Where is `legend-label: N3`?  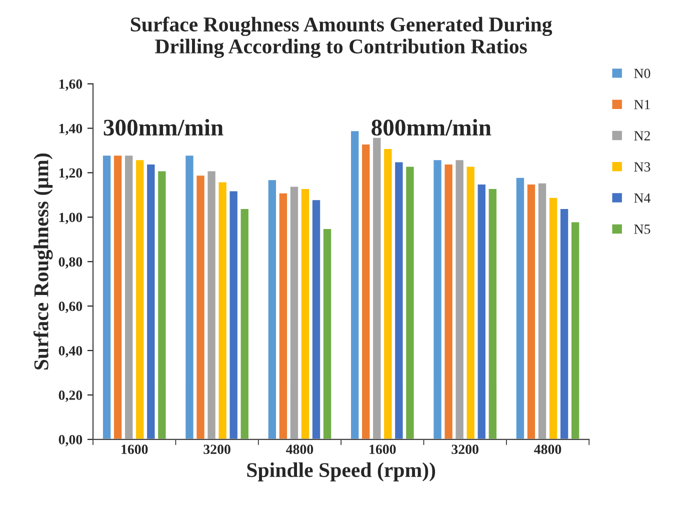
legend-label: N3 is located at coordinates (642, 167).